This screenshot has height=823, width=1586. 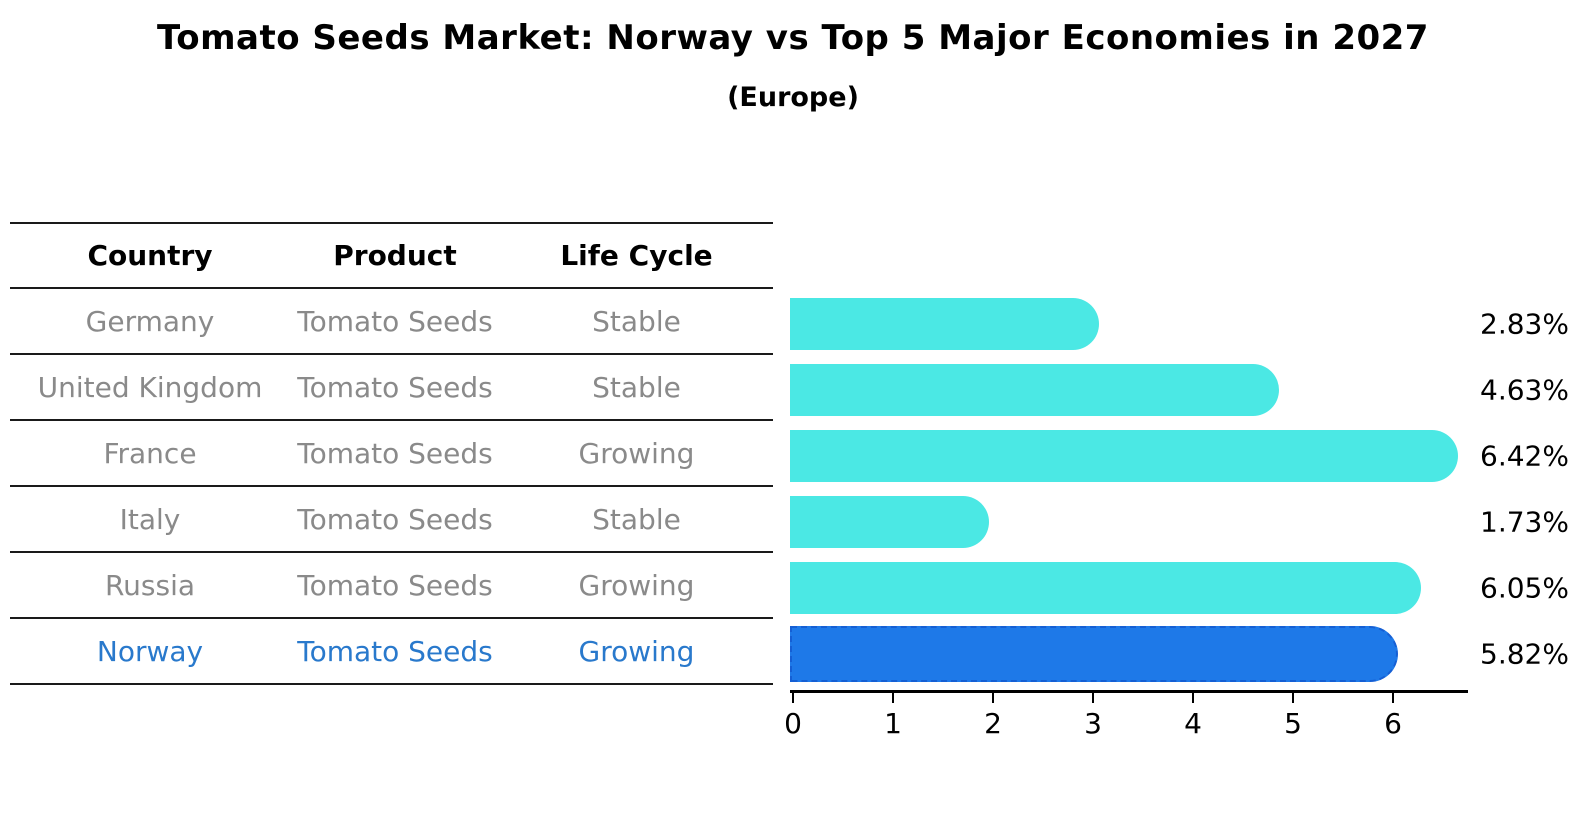 What do you see at coordinates (1093, 723) in the screenshot?
I see `tick-label: 3` at bounding box center [1093, 723].